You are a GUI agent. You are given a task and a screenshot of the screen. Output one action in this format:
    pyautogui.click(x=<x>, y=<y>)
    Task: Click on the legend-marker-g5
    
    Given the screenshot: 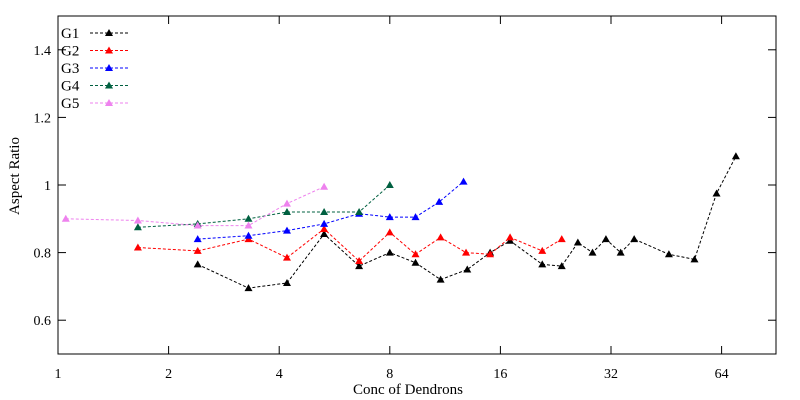 What is the action you would take?
    pyautogui.click(x=109, y=102)
    